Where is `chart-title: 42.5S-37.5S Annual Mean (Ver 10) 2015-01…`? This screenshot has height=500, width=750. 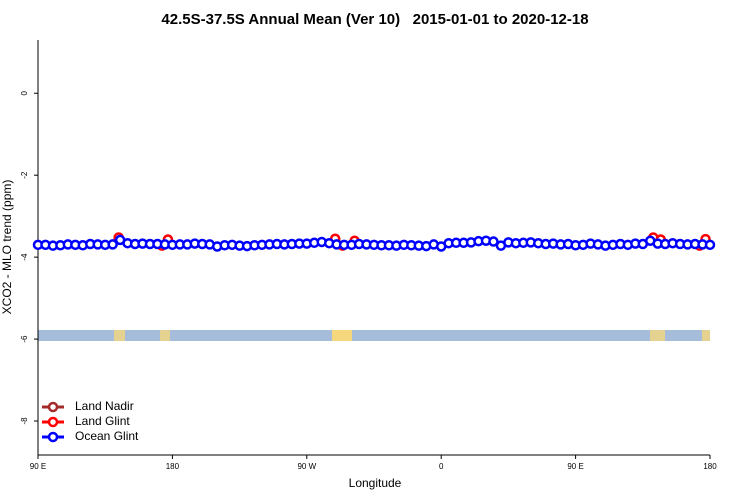
chart-title: 42.5S-37.5S Annual Mean (Ver 10) 2015-01… is located at coordinates (374, 19).